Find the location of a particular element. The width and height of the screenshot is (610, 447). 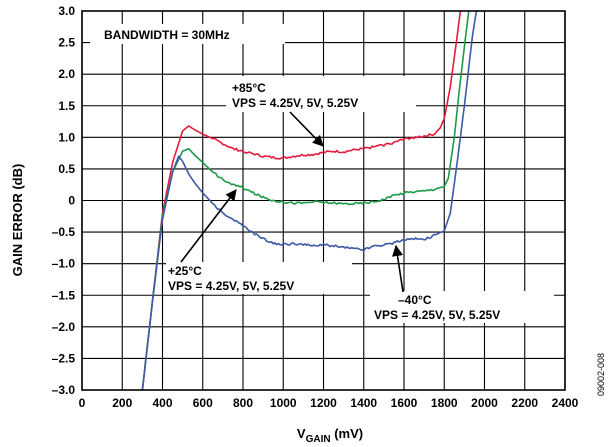

y-tick-label: 0.5 is located at coordinates (66, 169).